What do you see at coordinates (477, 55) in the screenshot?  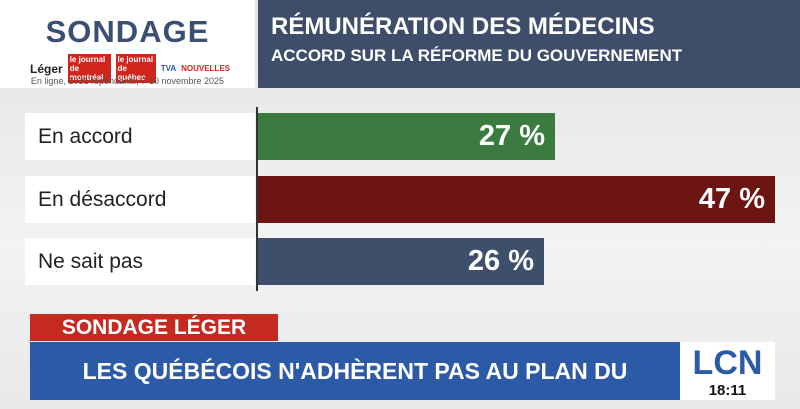 I see `chart-subtitle: ACCORD SUR LA RÉFORME DU GOUVERNEMENT` at bounding box center [477, 55].